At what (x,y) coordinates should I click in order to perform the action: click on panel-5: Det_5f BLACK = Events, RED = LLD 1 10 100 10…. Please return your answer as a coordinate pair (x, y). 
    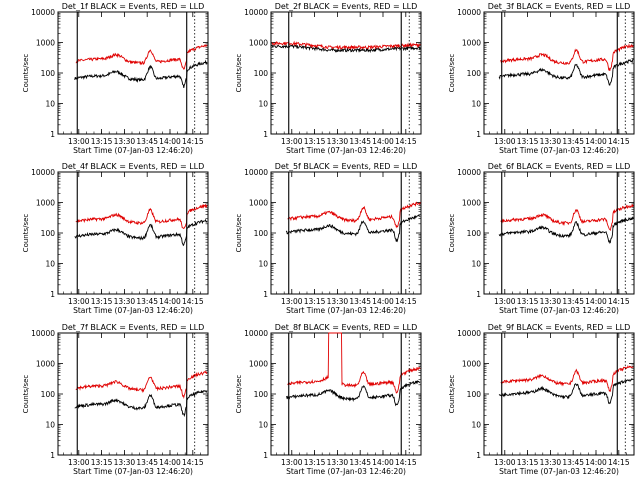
    Looking at the image, I should click on (328, 238).